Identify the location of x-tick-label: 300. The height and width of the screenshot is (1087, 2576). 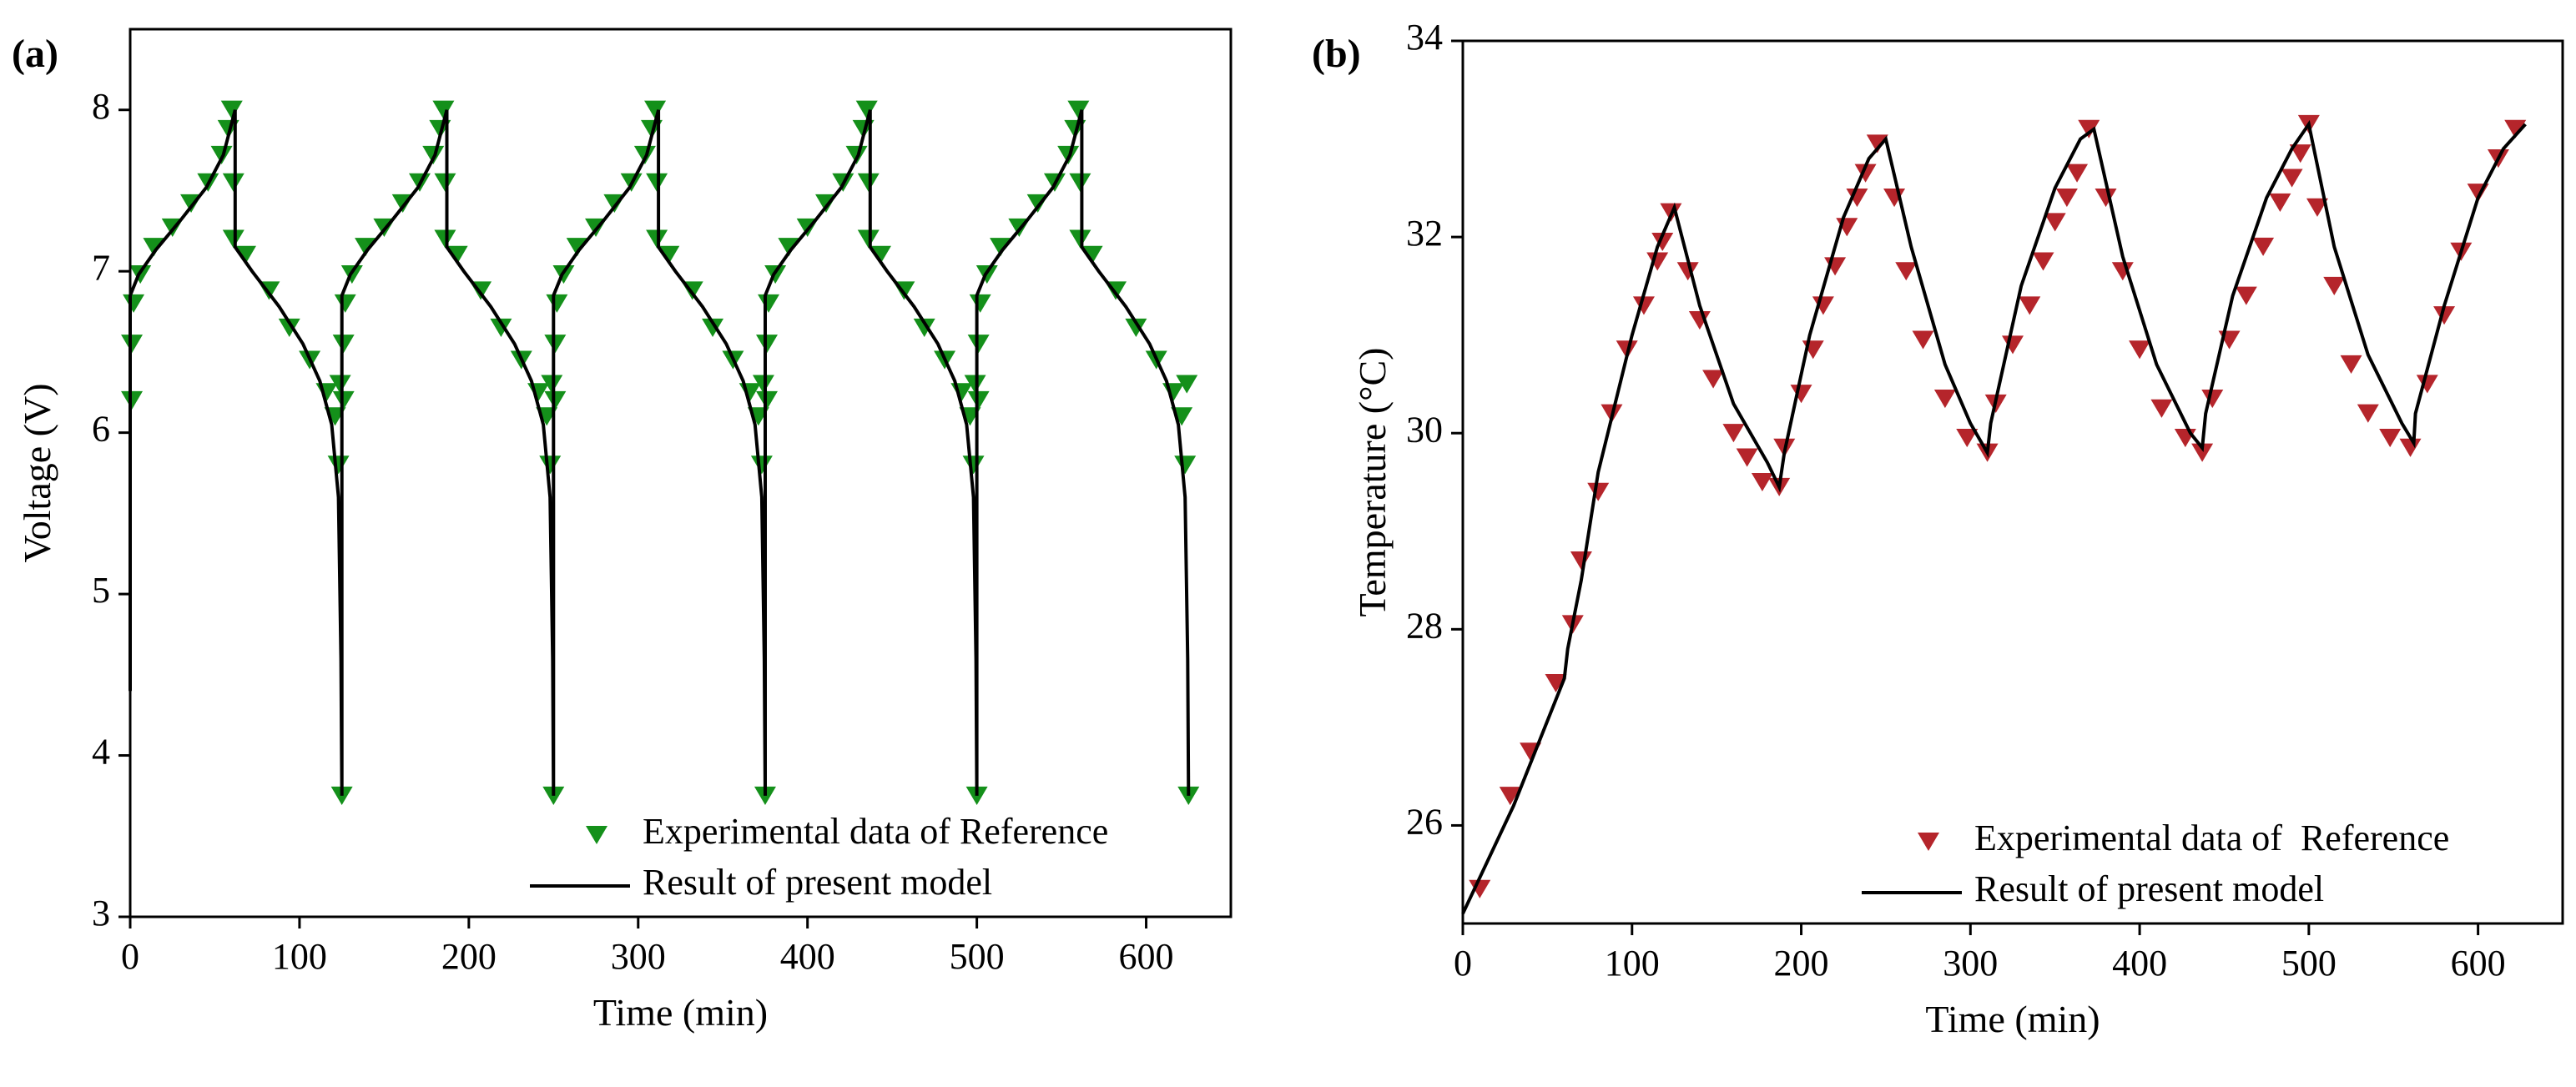
(638, 956).